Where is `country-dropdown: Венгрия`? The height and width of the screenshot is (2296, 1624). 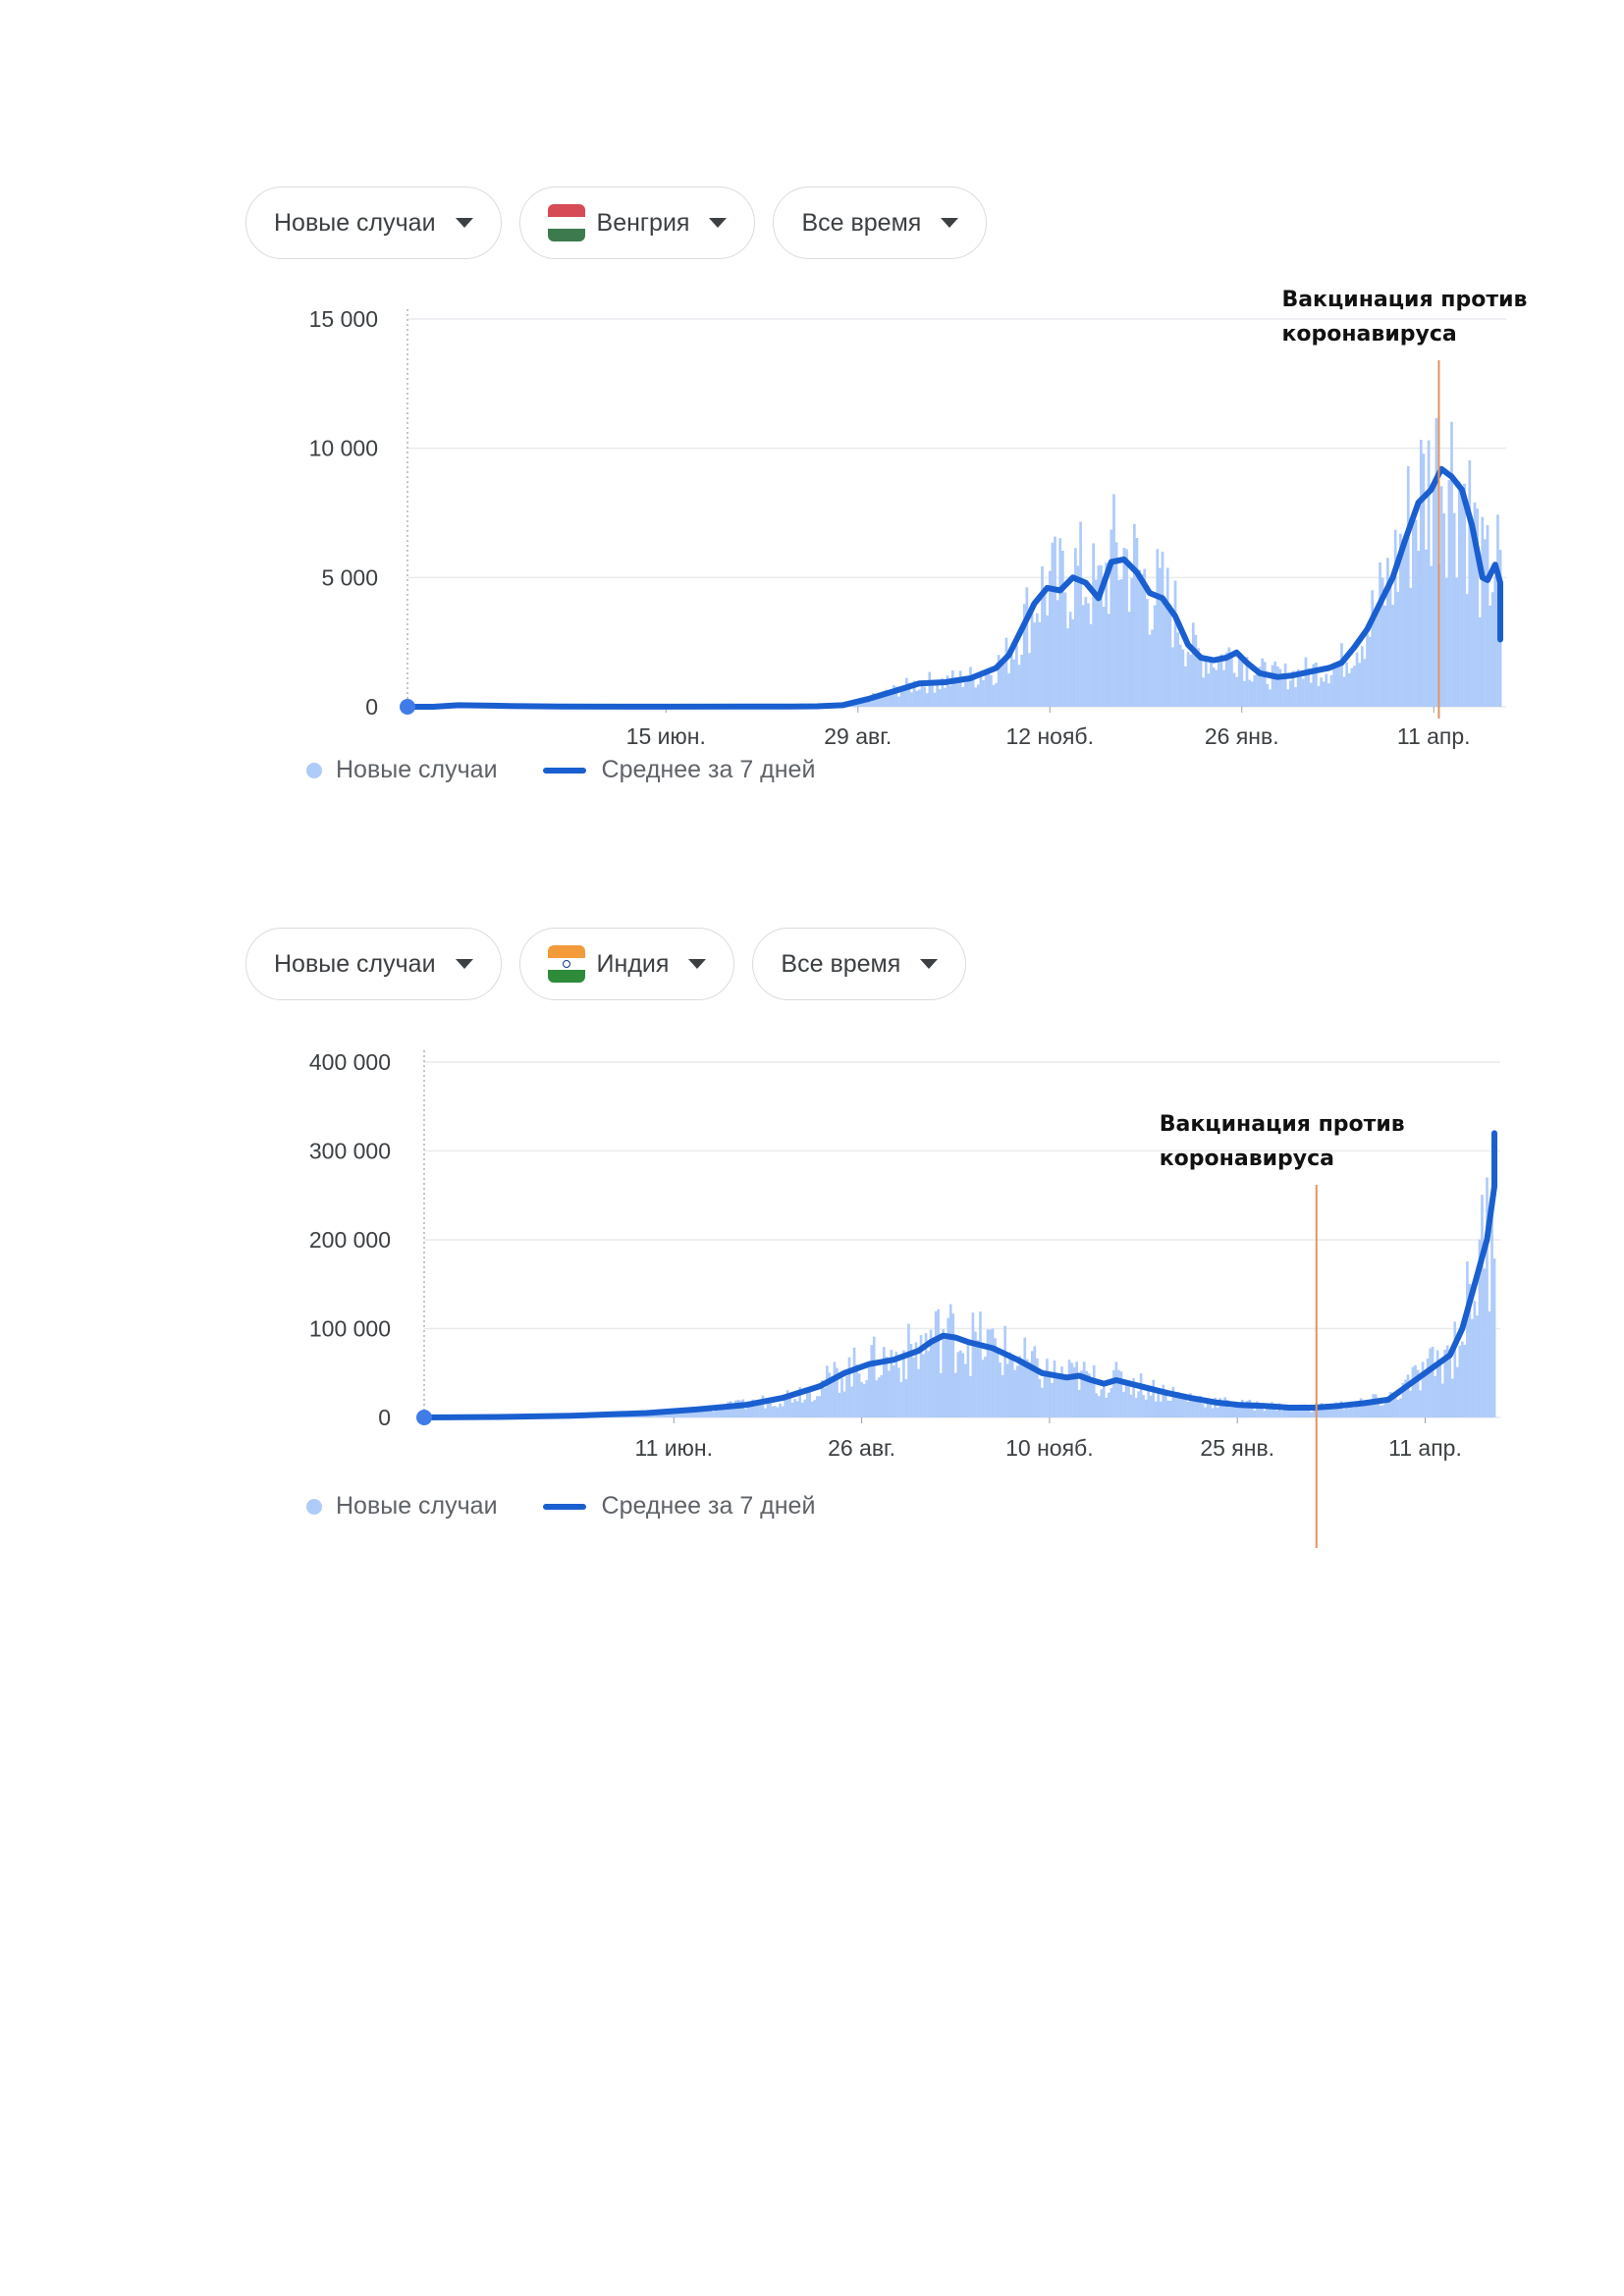 country-dropdown: Венгрия is located at coordinates (637, 223).